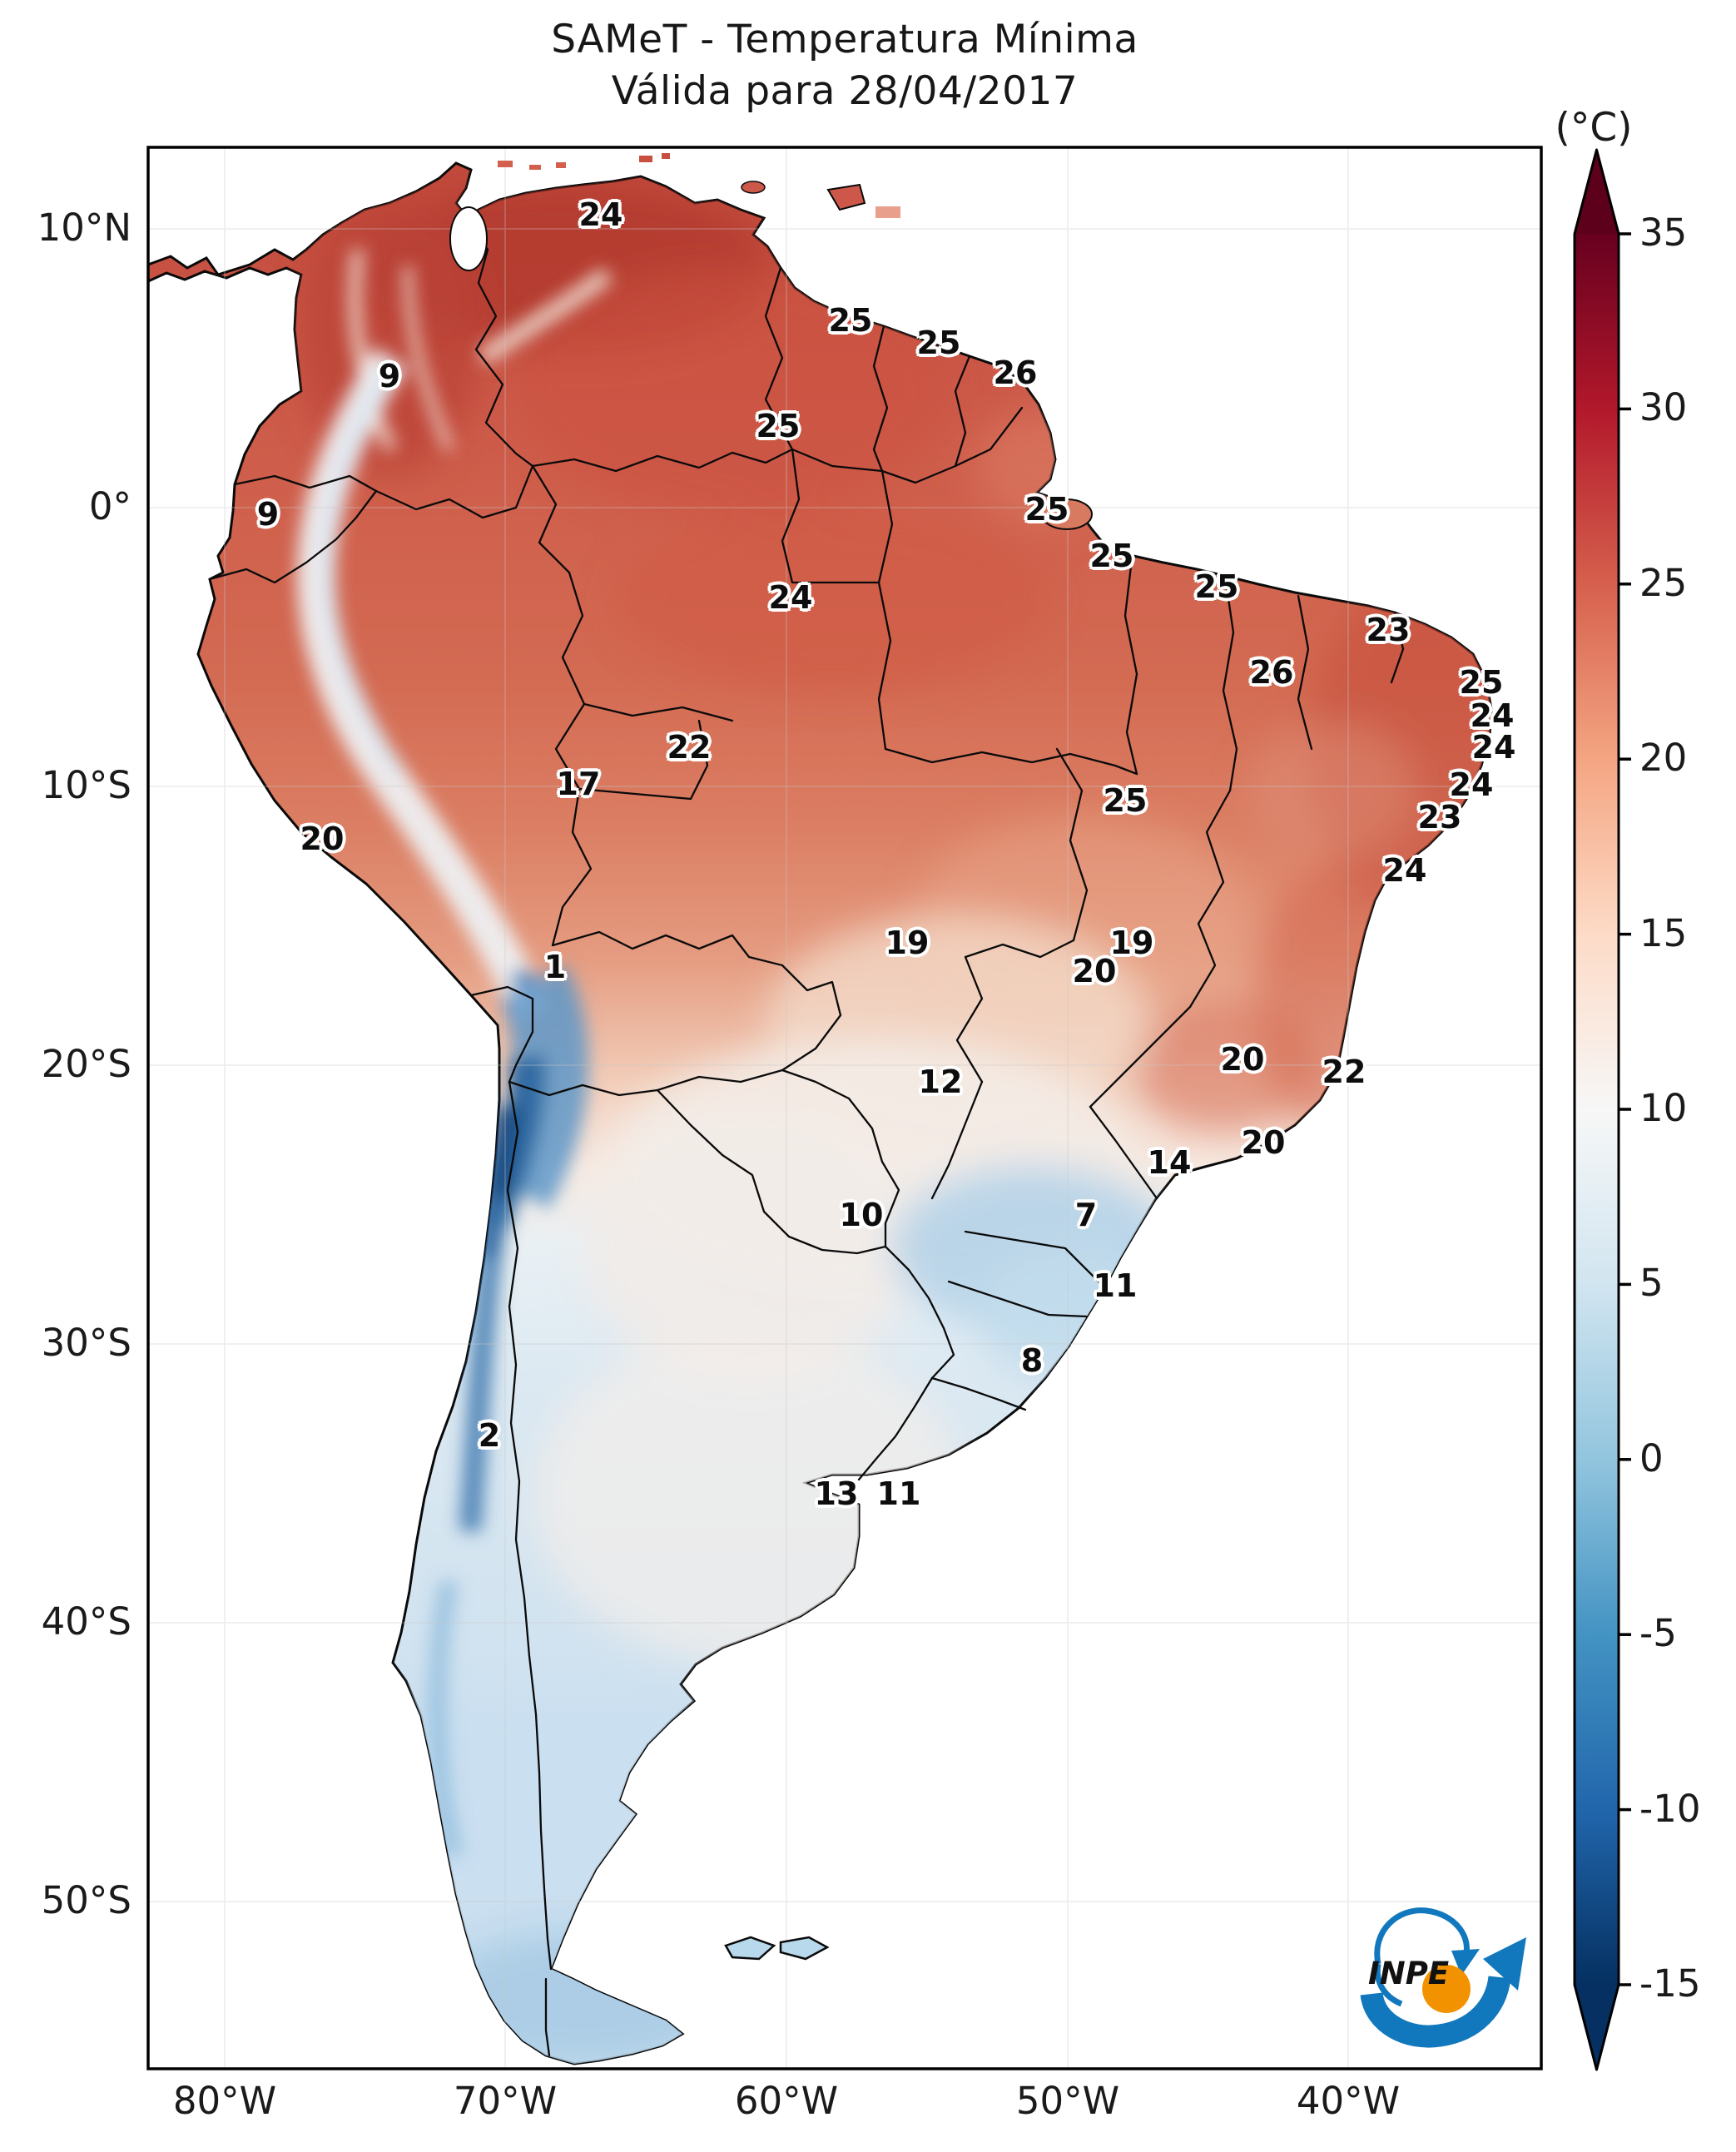 The height and width of the screenshot is (2152, 1736). I want to click on inpe-logo: INPE, so click(1443, 1977).